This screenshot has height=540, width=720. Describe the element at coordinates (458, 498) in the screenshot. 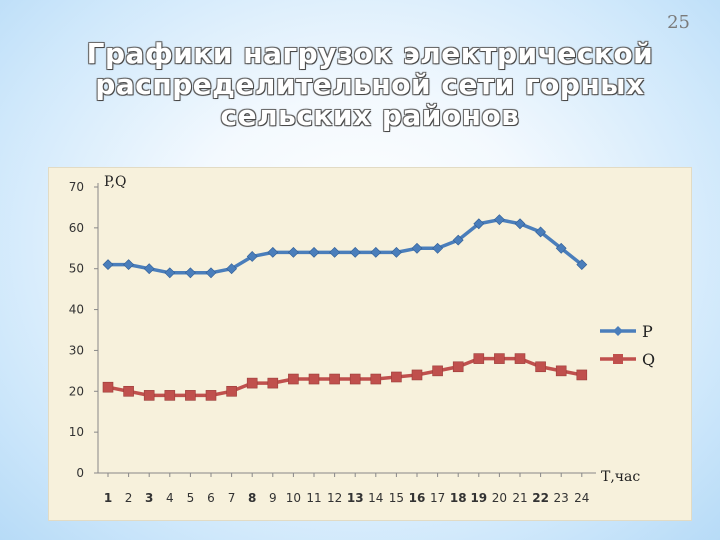

I see `x-tick-label: 18` at that location.